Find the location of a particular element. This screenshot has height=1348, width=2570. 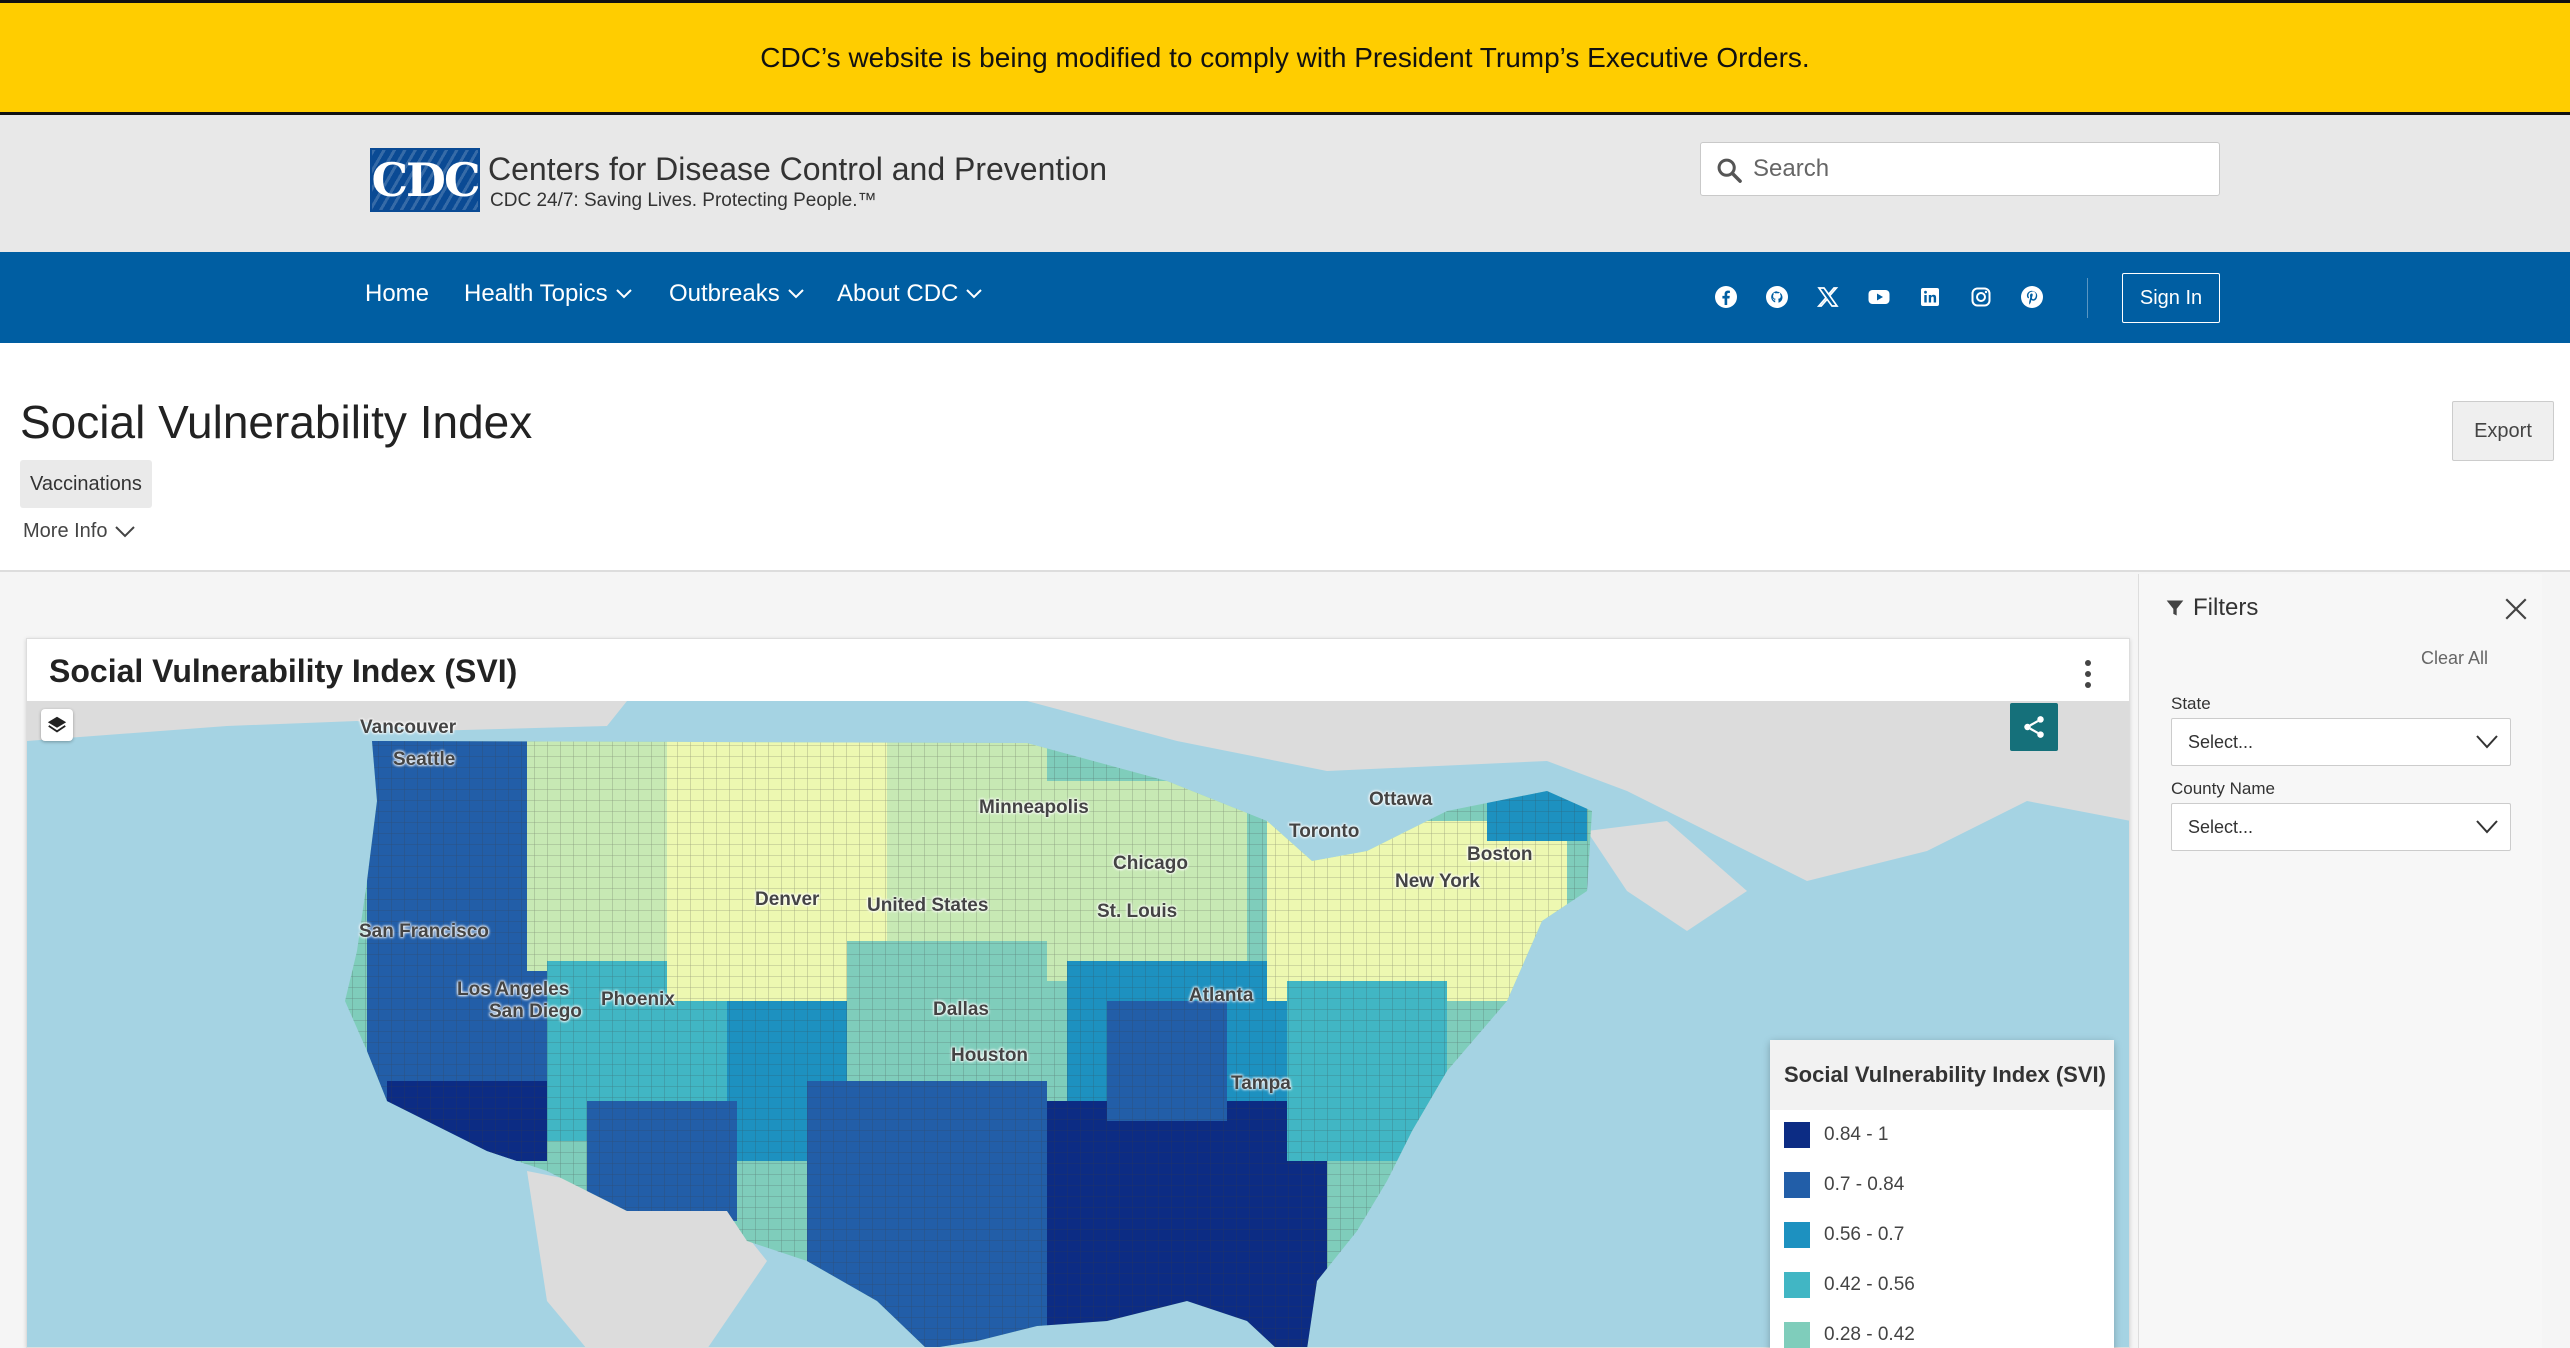

export-button: Export is located at coordinates (2503, 431).